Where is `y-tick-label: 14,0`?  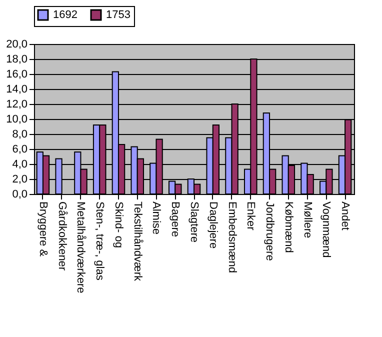 y-tick-label: 14,0 is located at coordinates (17, 90).